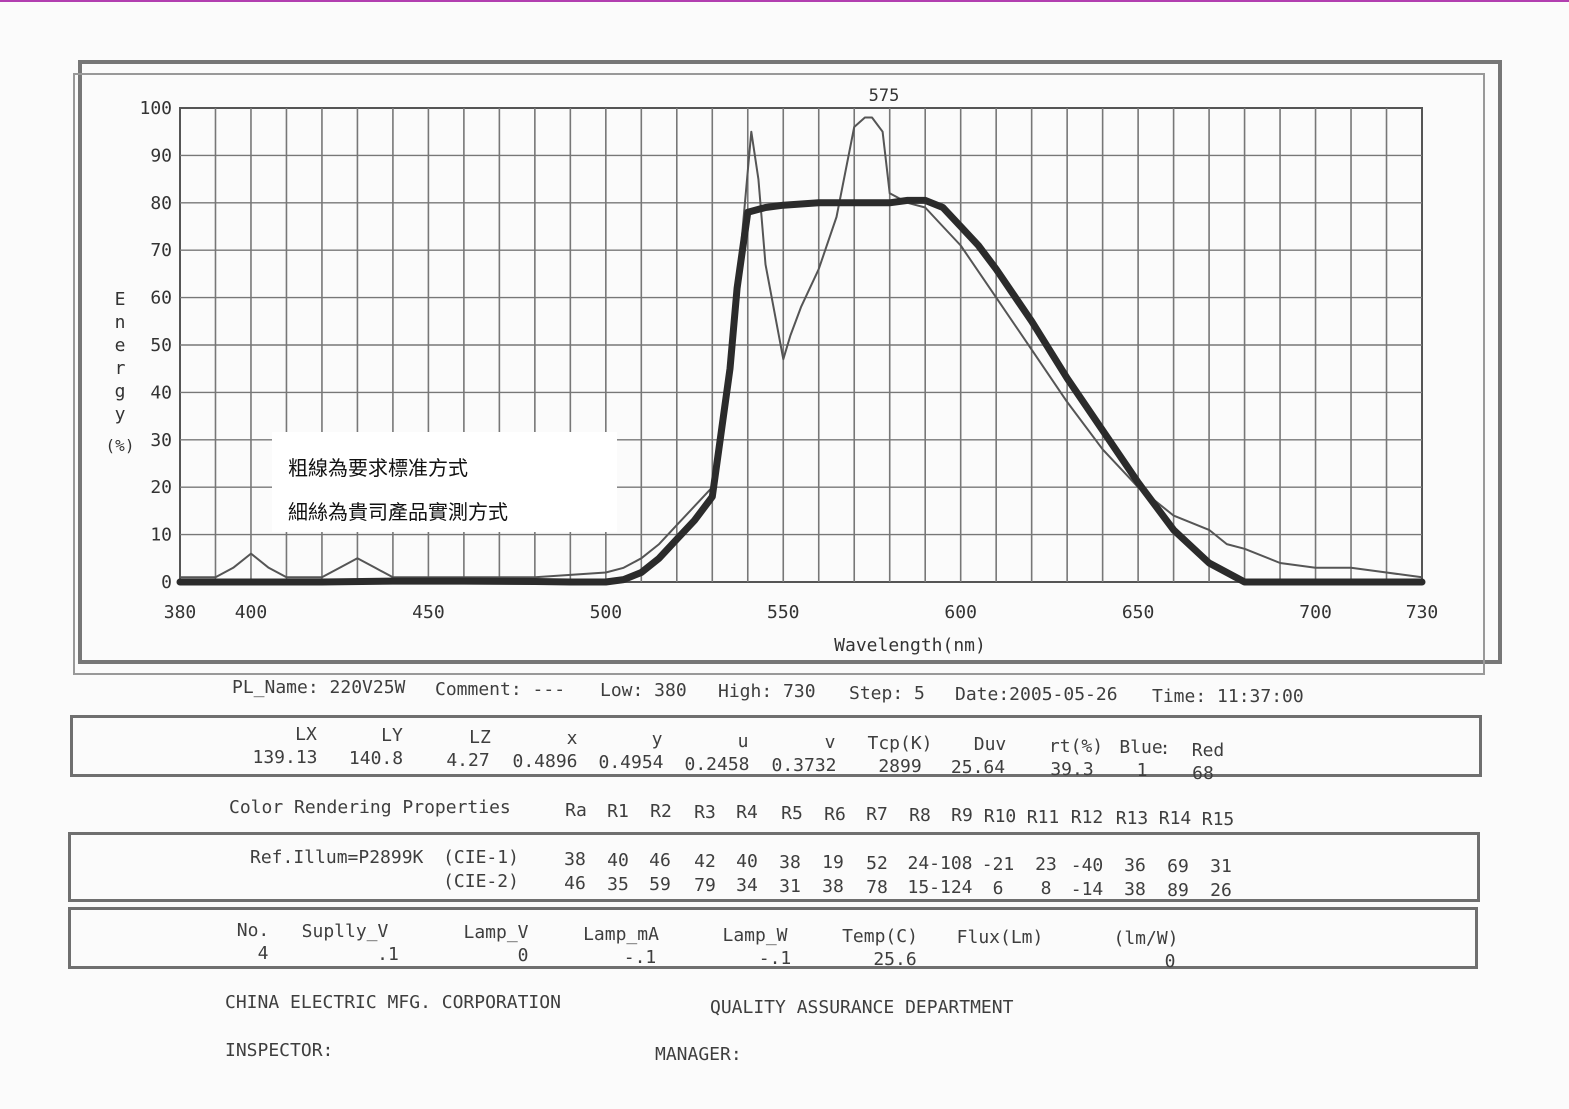 The width and height of the screenshot is (1569, 1109). Describe the element at coordinates (900, 743) in the screenshot. I see `colorimetry-header: Tcp(K)` at that location.